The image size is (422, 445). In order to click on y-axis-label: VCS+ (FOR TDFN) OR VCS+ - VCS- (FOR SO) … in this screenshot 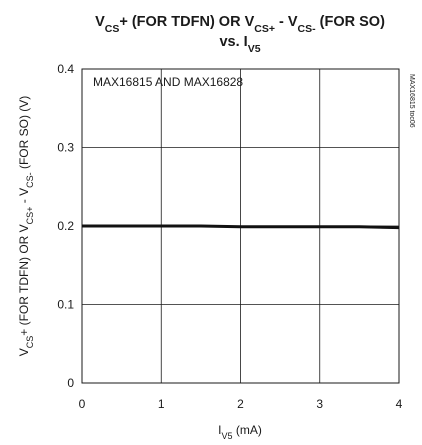, I will do `click(26, 226)`.